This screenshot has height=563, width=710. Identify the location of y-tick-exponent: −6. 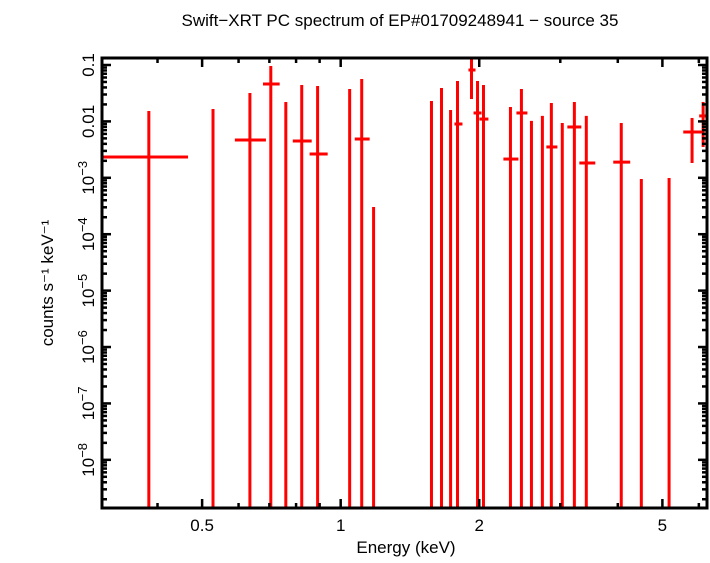
(82, 337).